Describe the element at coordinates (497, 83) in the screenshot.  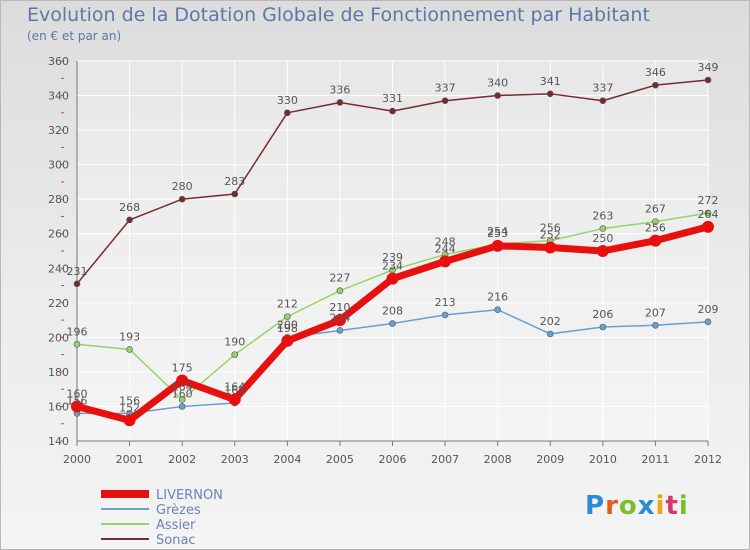
I see `data-label: 340` at that location.